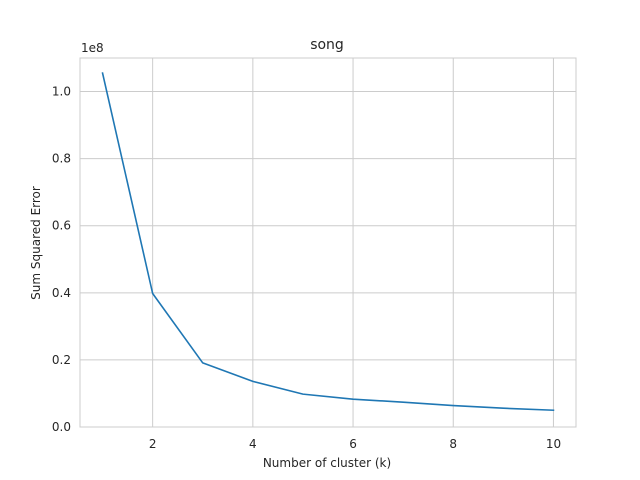 The image size is (640, 480). I want to click on y-tick-label: 0.6, so click(61, 226).